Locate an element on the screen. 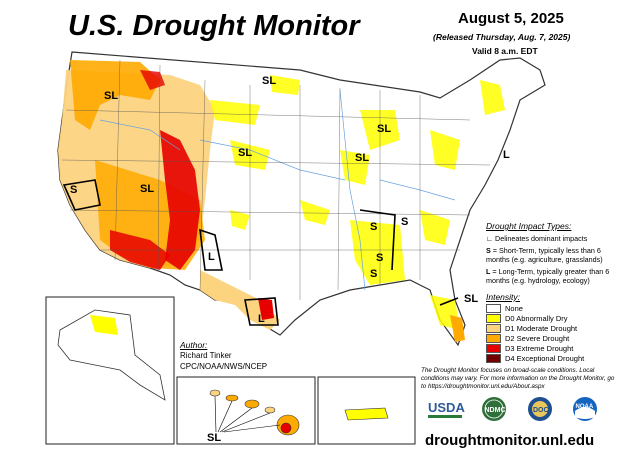 This screenshot has height=456, width=619. label-sl-midwest: SL is located at coordinates (362, 158).